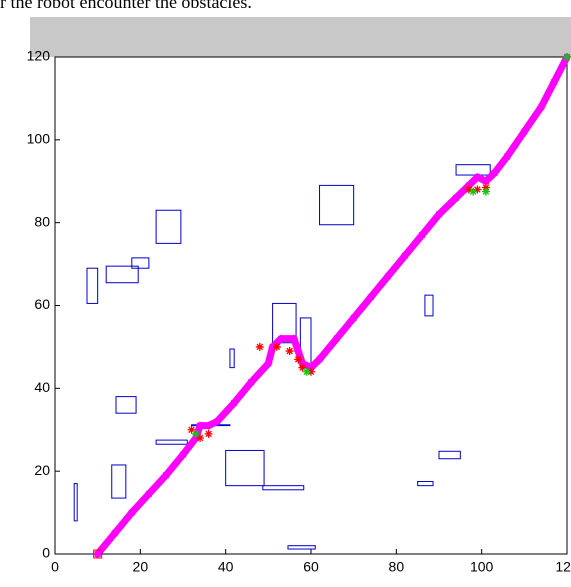 This screenshot has width=571, height=587. Describe the element at coordinates (126, 6) in the screenshot. I see `caption: r the robot encounter the obstacles.` at that location.